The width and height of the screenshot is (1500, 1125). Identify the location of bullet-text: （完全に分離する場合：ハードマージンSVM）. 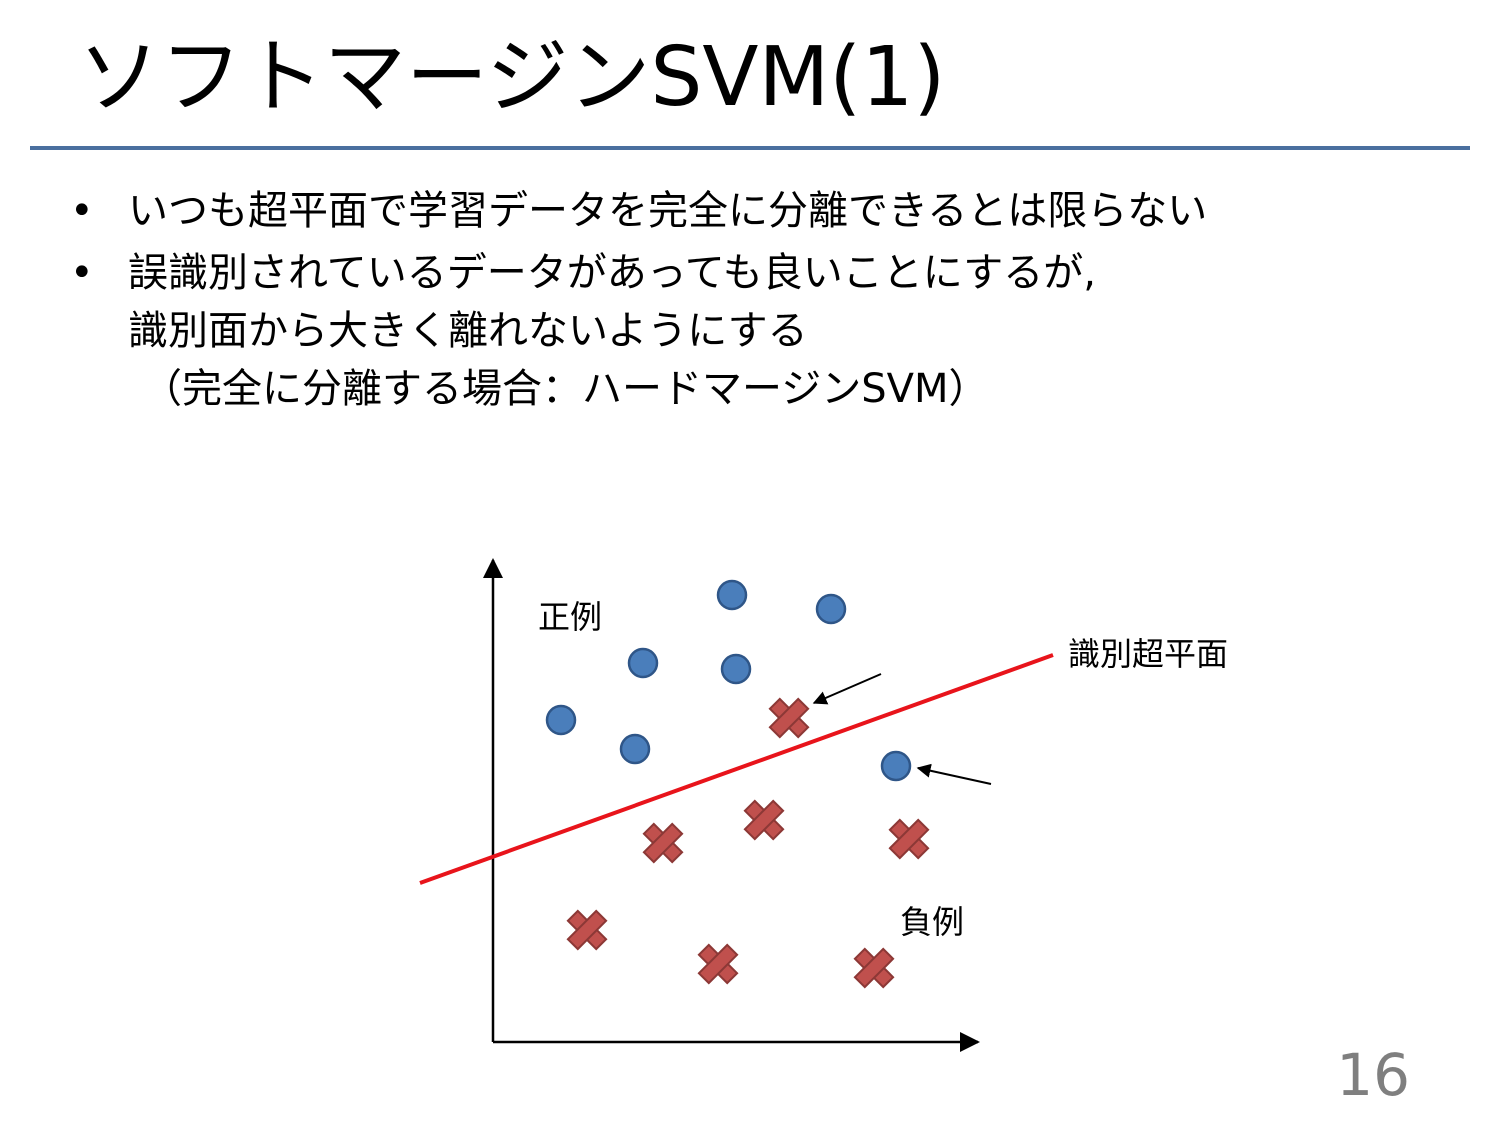
(565, 389).